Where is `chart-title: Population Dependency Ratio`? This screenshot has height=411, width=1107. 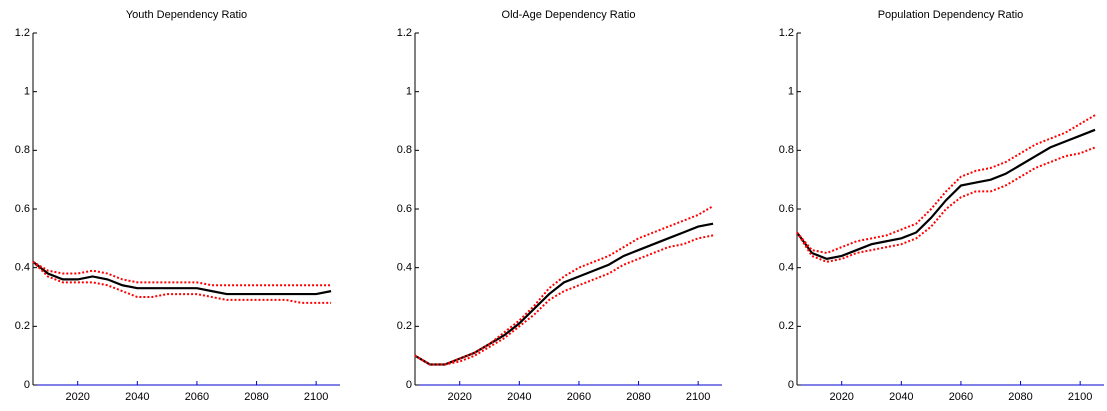
chart-title: Population Dependency Ratio is located at coordinates (951, 15).